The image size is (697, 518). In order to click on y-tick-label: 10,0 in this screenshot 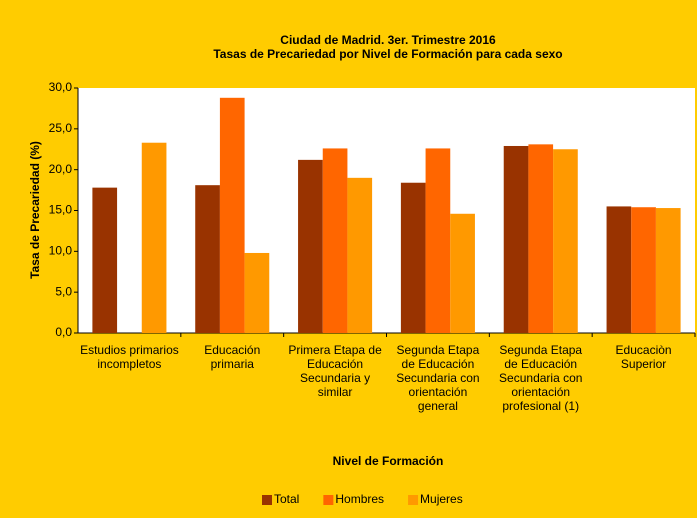, I will do `click(61, 251)`.